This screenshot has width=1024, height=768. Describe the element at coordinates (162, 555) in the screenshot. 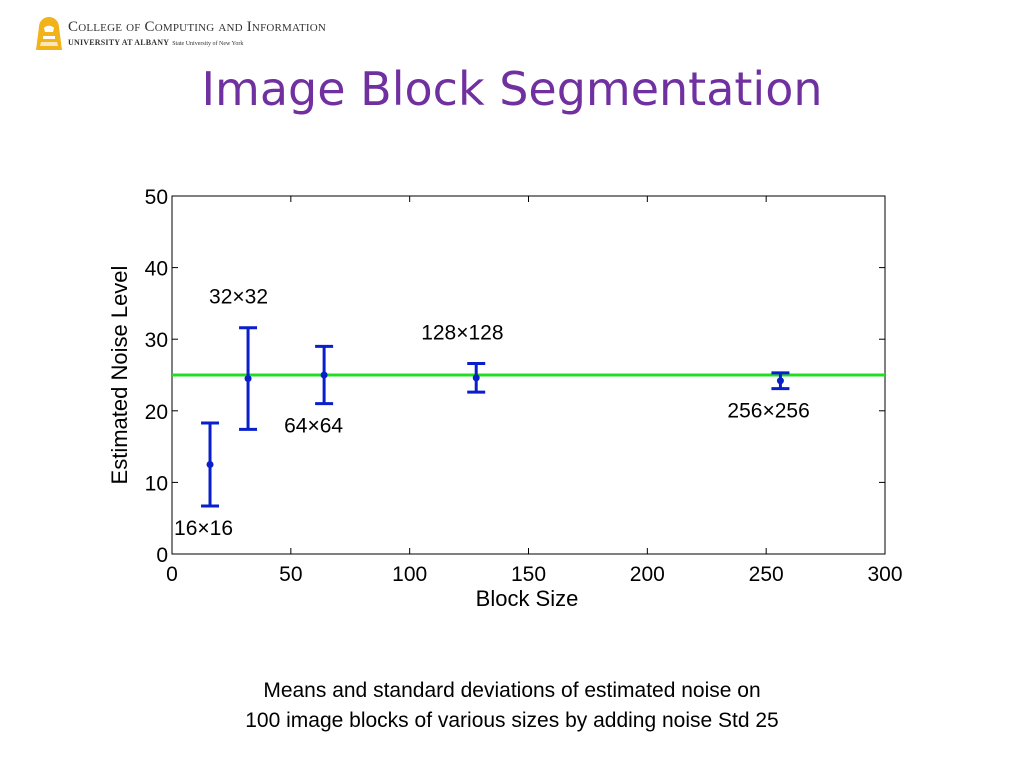

I see `y-tick-label: 0` at that location.